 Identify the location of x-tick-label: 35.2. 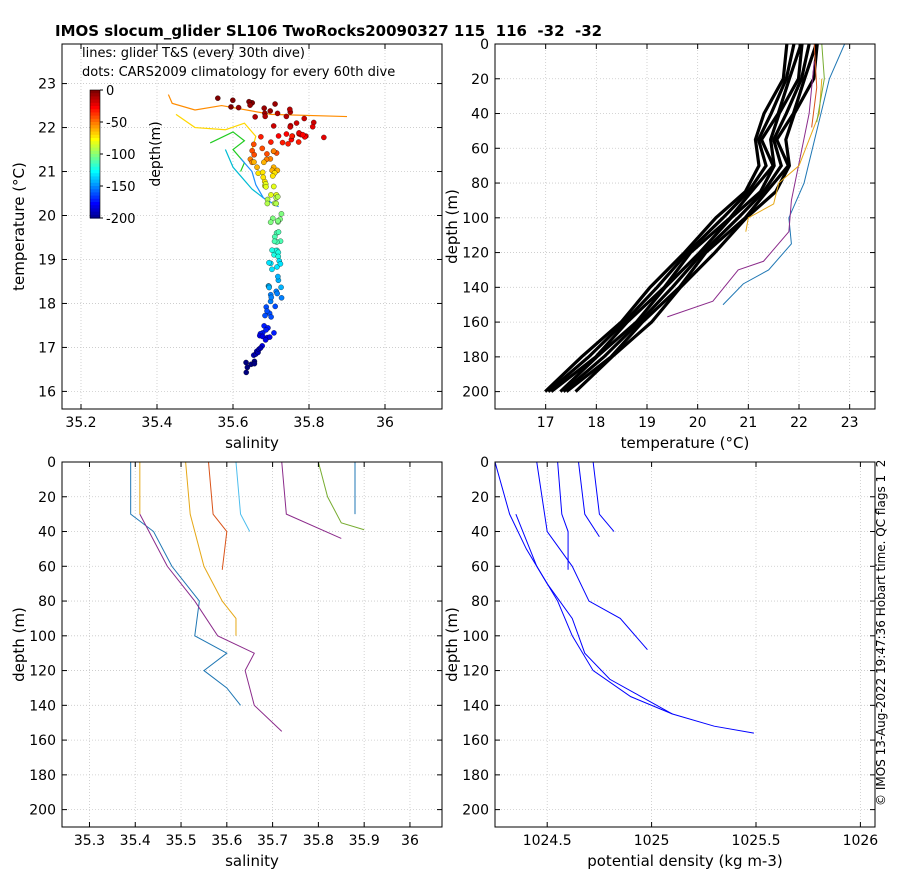
(80, 423).